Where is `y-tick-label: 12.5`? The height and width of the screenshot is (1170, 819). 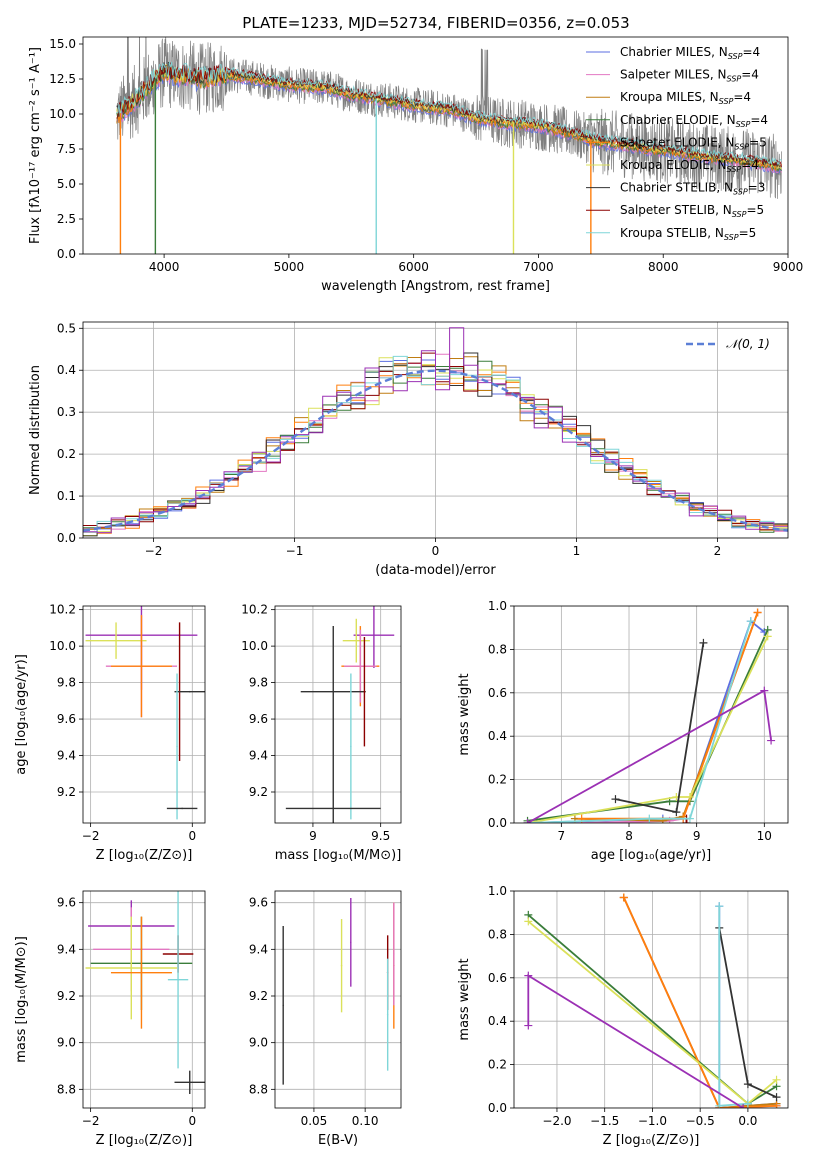
y-tick-label: 12.5 is located at coordinates (62, 79).